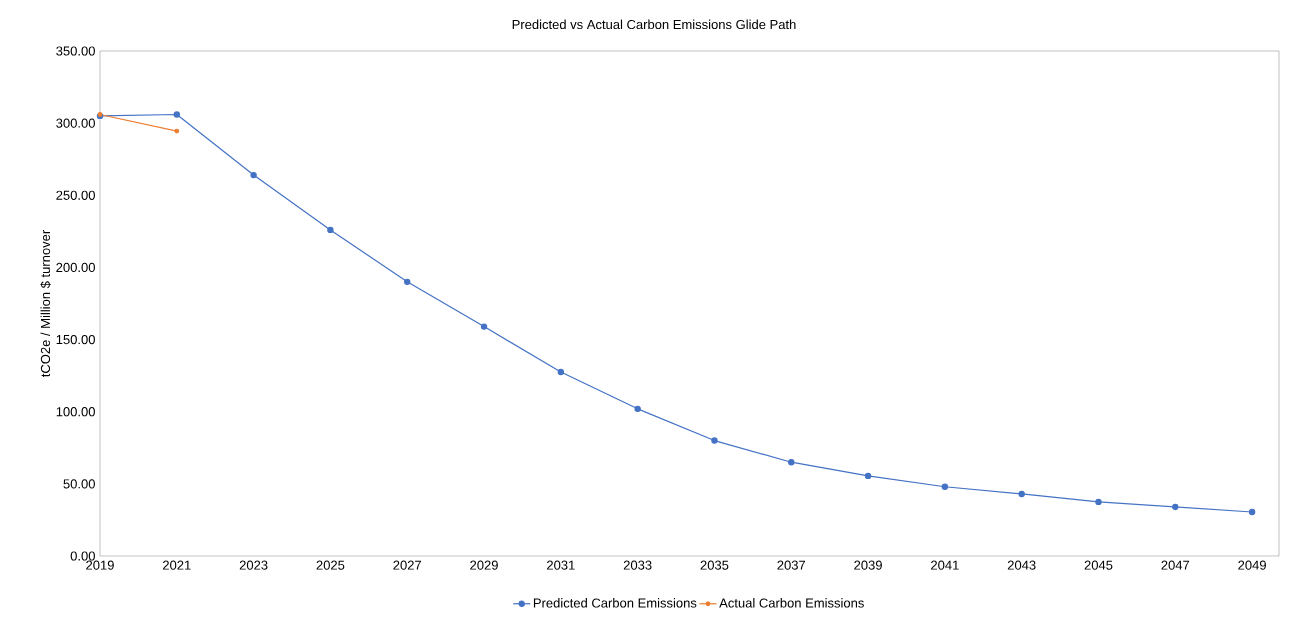  Describe the element at coordinates (330, 565) in the screenshot. I see `x-tick-label: 2025` at that location.